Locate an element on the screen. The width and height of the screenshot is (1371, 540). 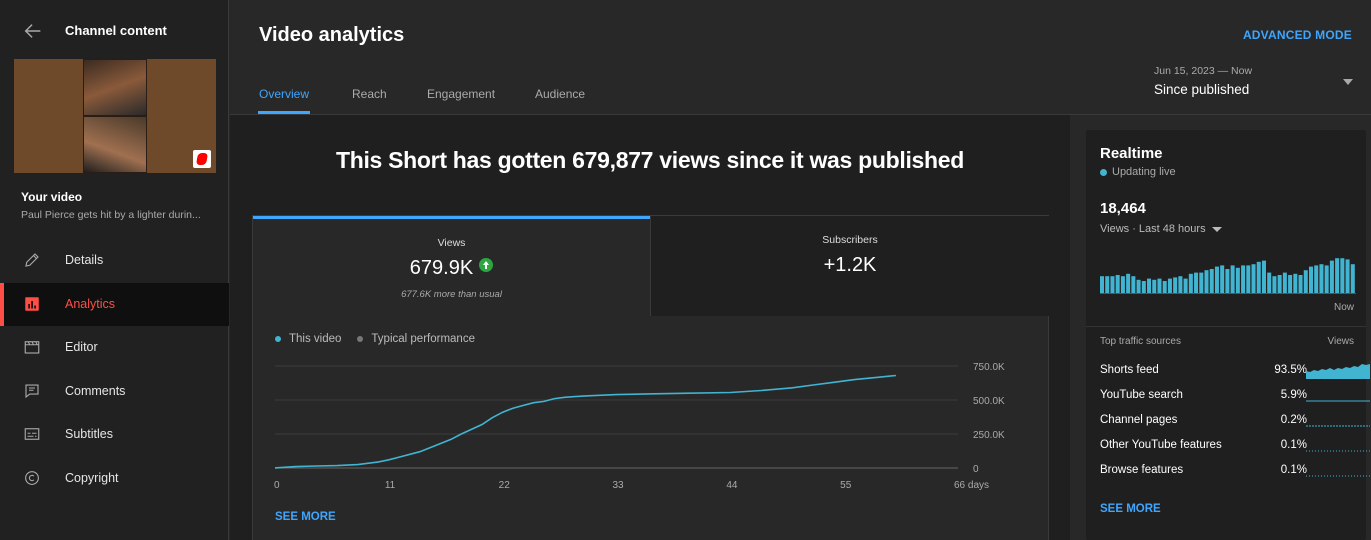
sidebar-item-label: Comments is located at coordinates (95, 390).